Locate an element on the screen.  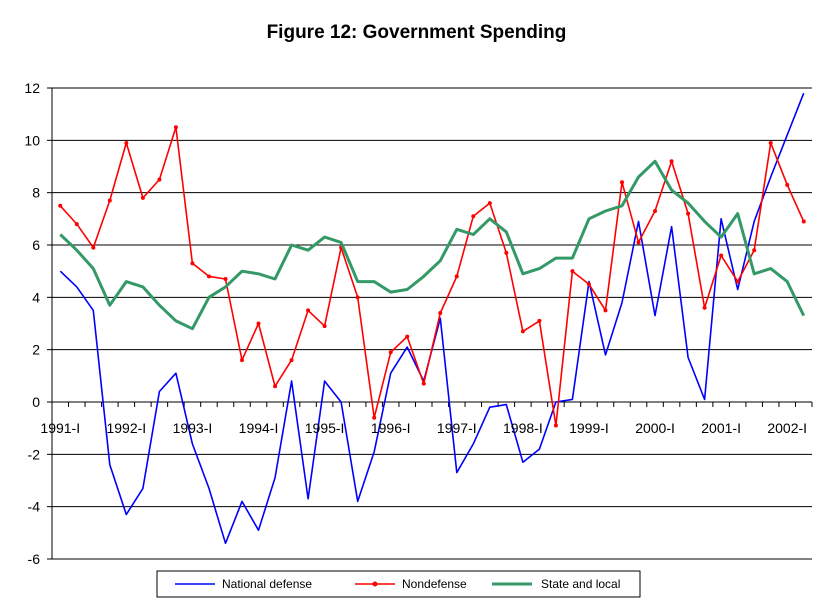
x-tick-label: 1993-I is located at coordinates (193, 428).